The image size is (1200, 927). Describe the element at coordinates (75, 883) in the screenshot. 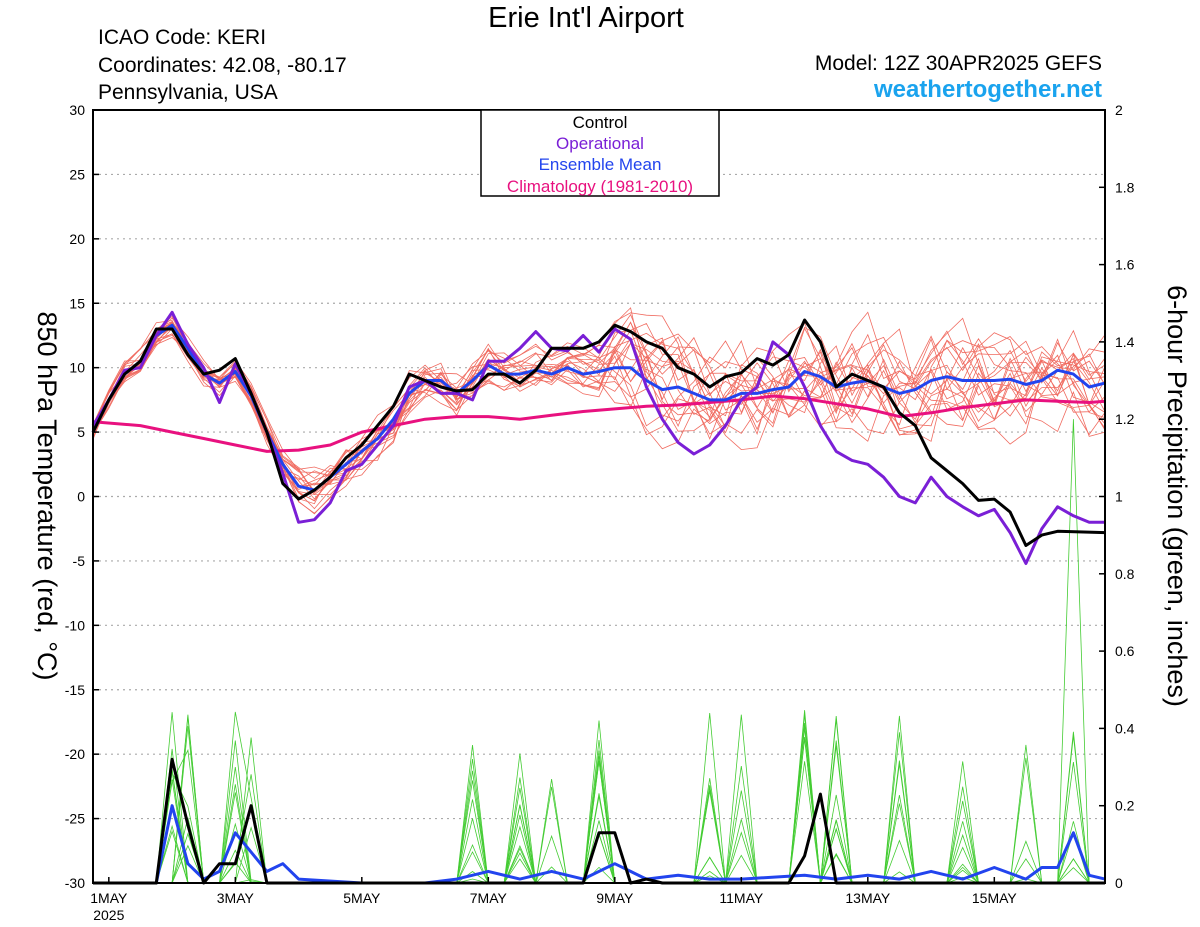

I see `y-tick-label: -30` at that location.